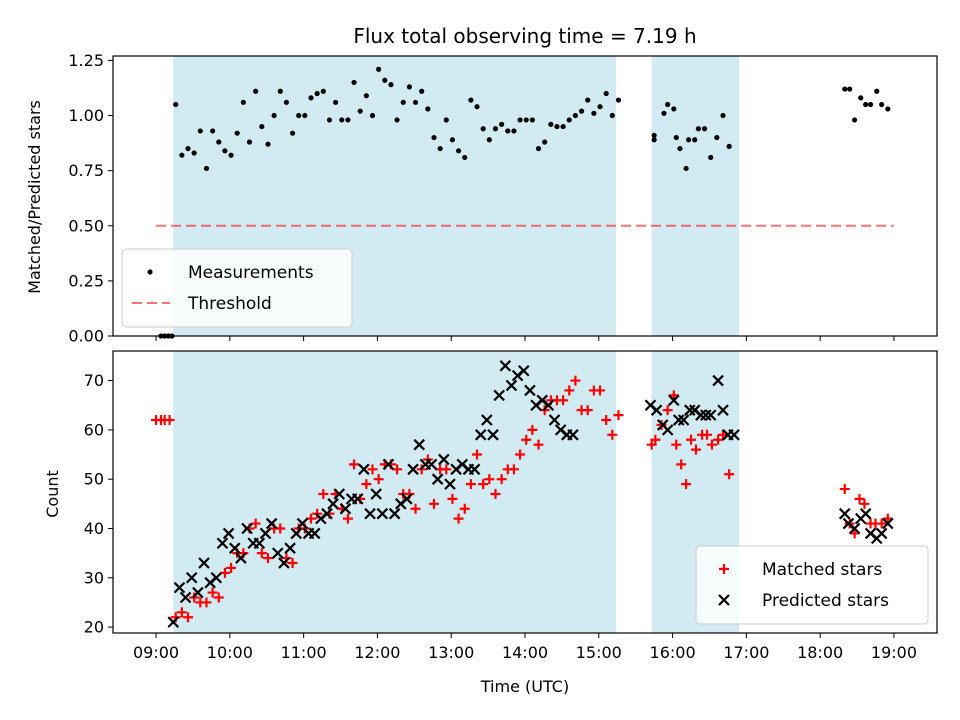 The image size is (960, 720). Describe the element at coordinates (524, 36) in the screenshot. I see `chart-title: Flux total observing time = 7.19 h` at that location.